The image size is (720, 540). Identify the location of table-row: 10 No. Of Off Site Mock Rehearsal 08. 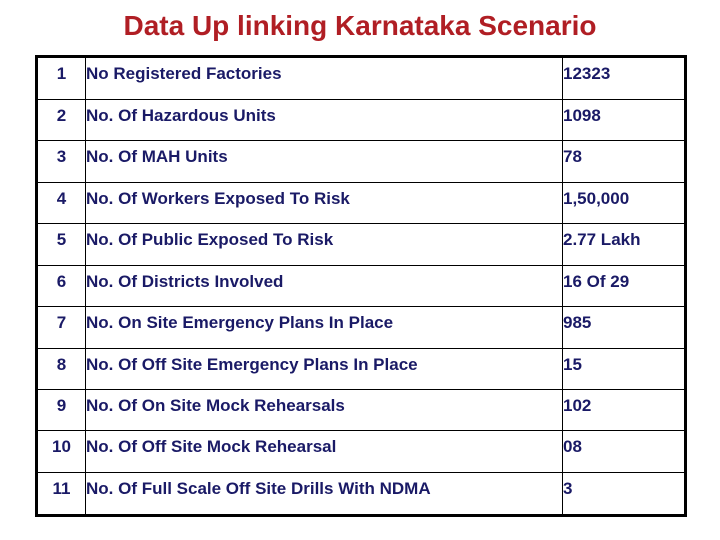
(361, 451).